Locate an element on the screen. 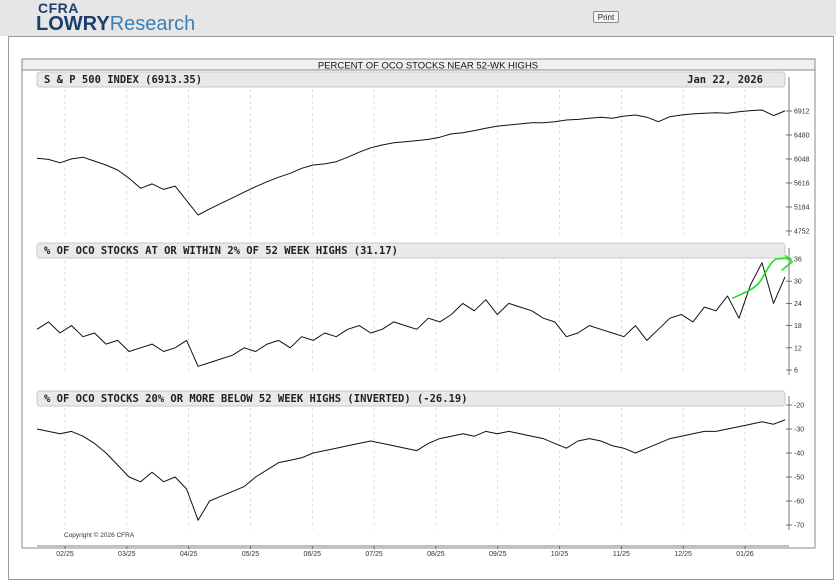 The width and height of the screenshot is (836, 583). chart-main-title: PERCENT OF OCO STOCKS NEAR 52-WK HIGHS is located at coordinates (428, 66).